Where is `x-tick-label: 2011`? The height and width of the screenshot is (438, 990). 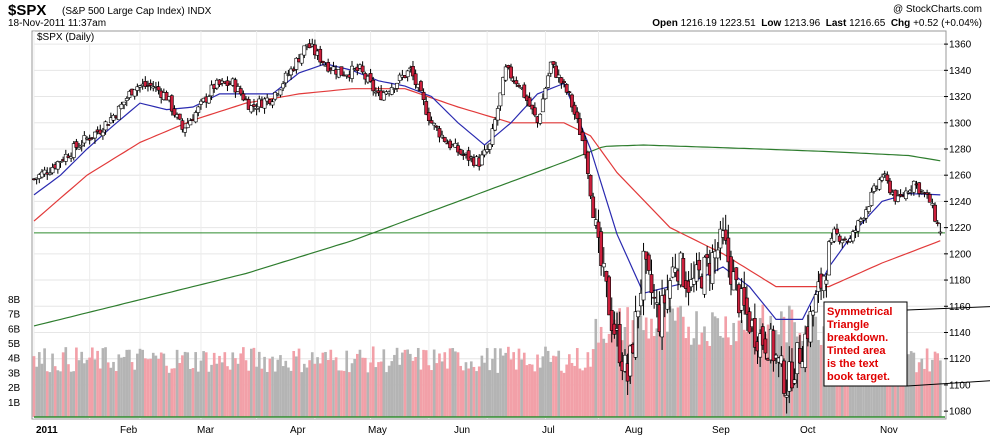 x-tick-label: 2011 is located at coordinates (47, 430).